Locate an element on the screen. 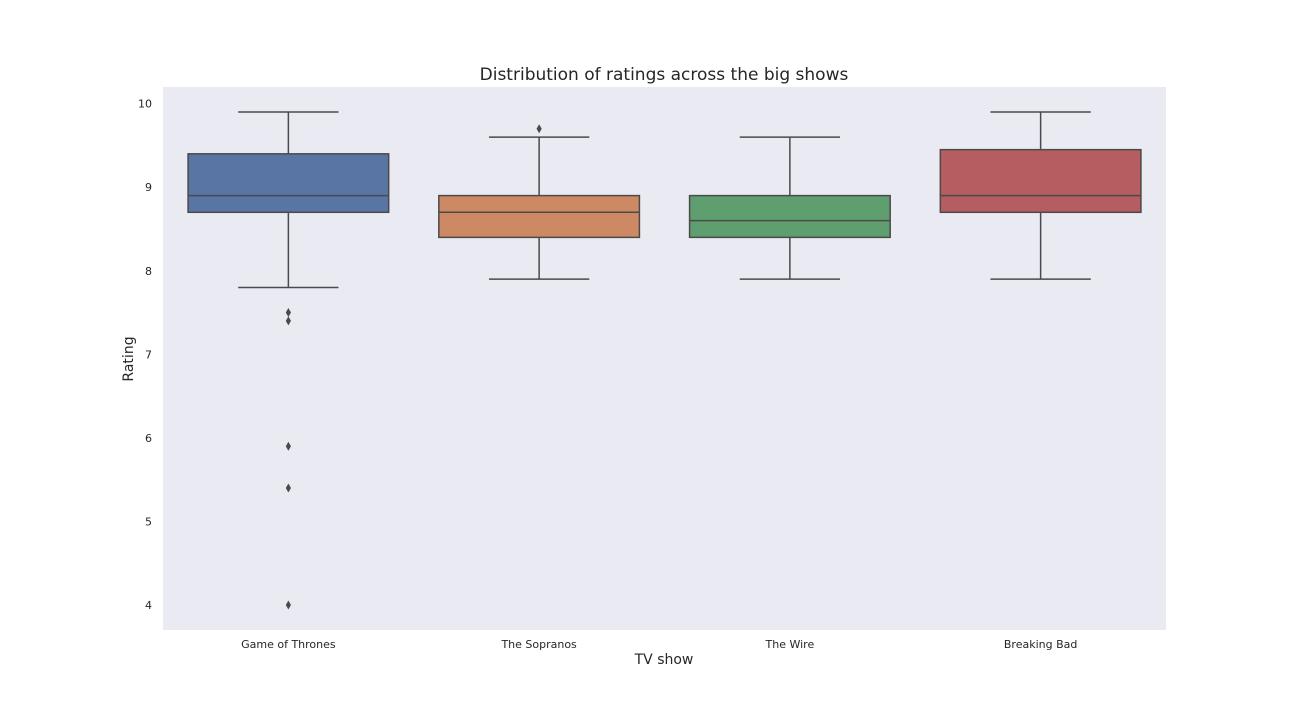  y-tick-label: 6 is located at coordinates (148, 438).